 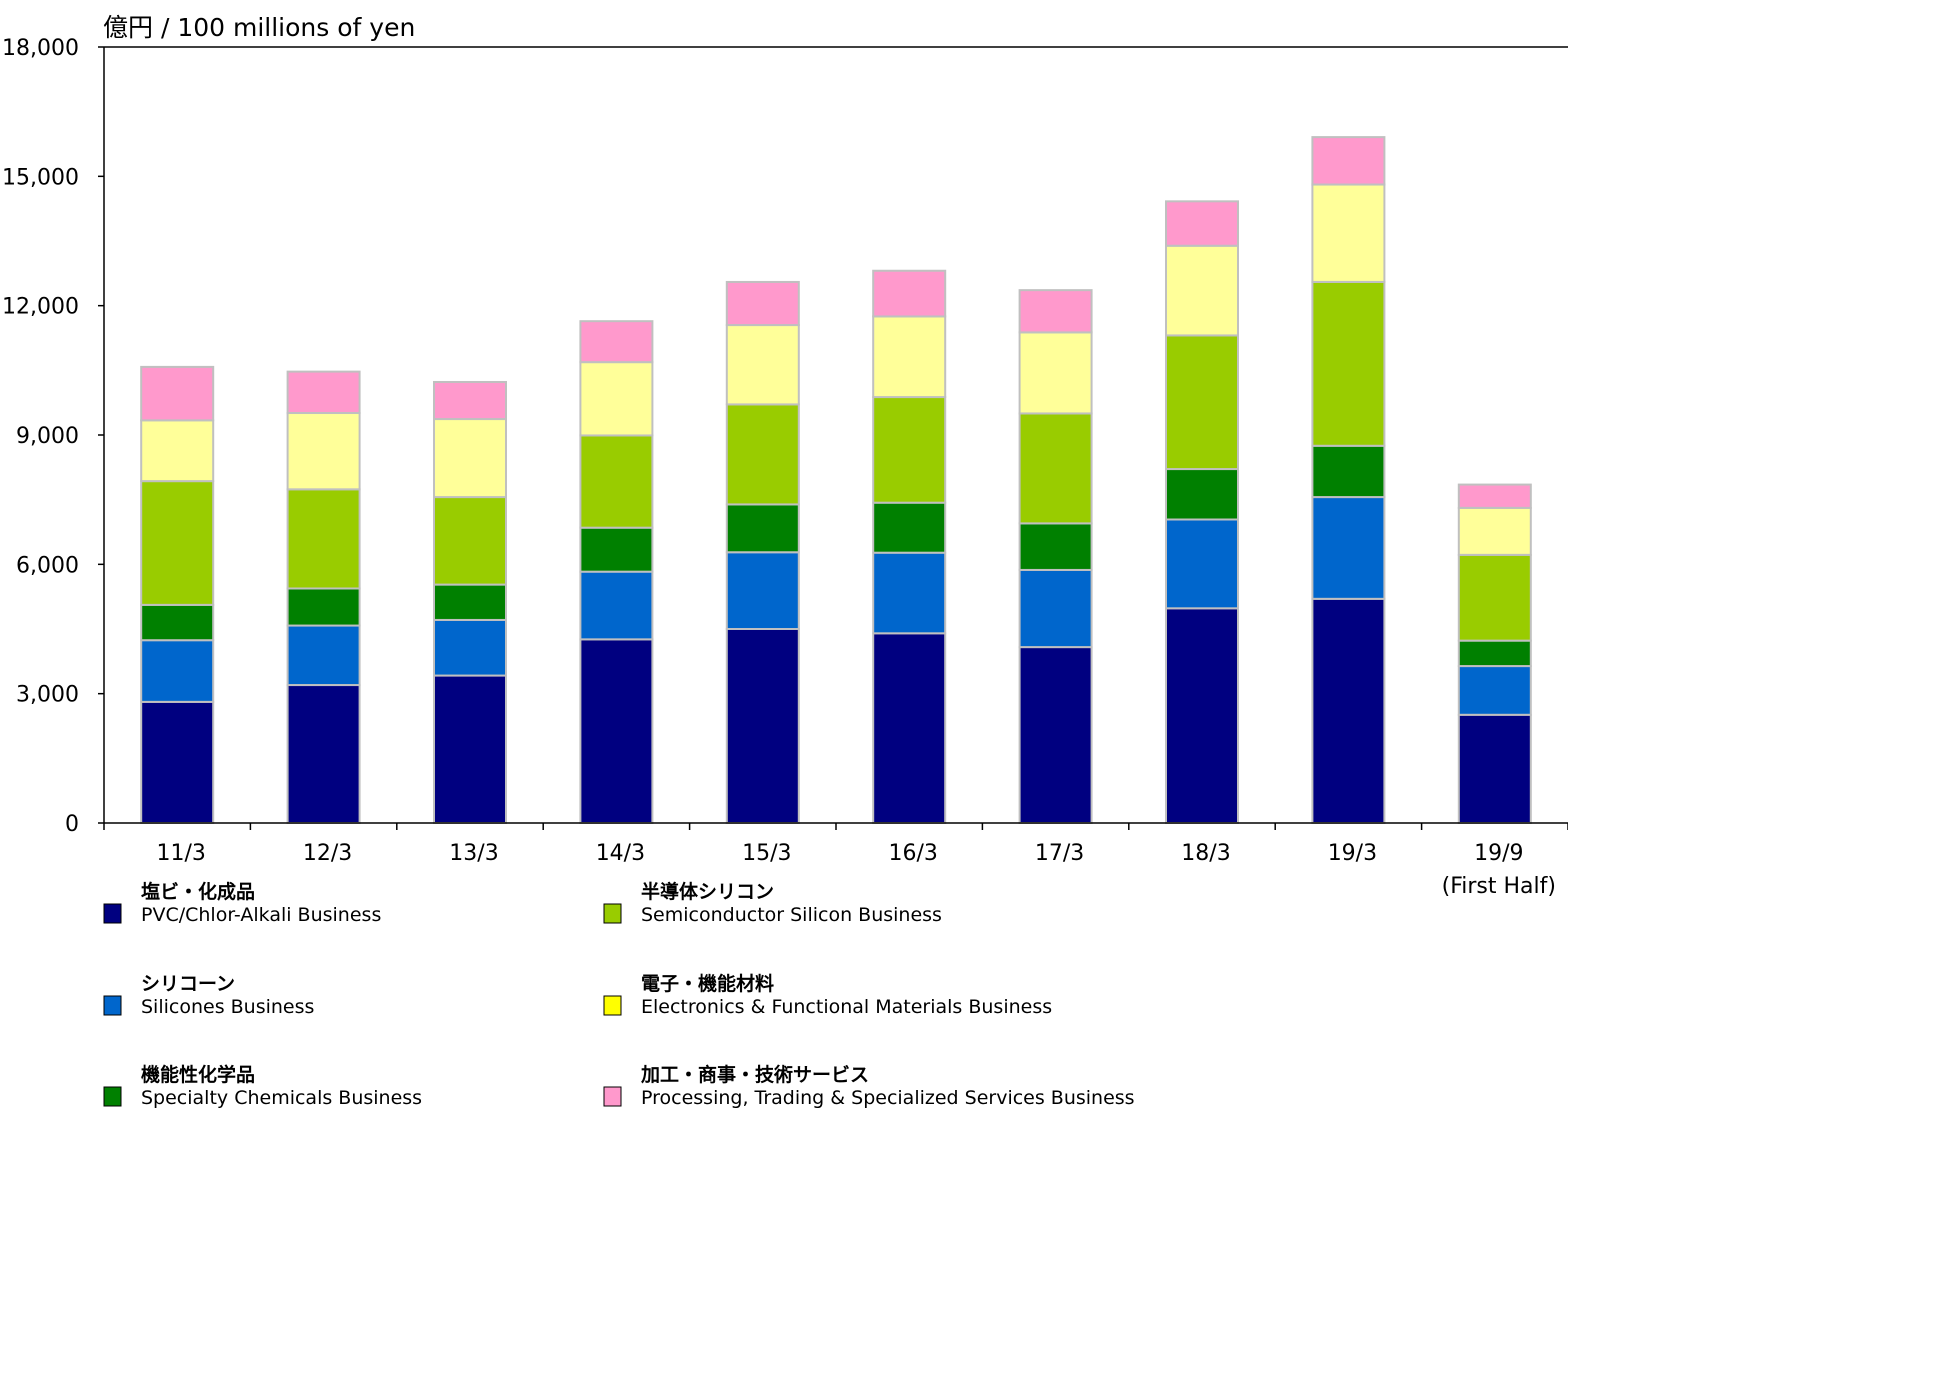 What do you see at coordinates (620, 853) in the screenshot?
I see `x-tick-label: 14/3` at bounding box center [620, 853].